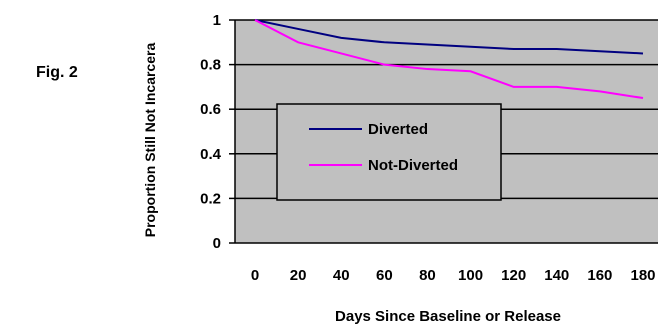  Describe the element at coordinates (57, 72) in the screenshot. I see `figure-label: Fig. 2` at that location.